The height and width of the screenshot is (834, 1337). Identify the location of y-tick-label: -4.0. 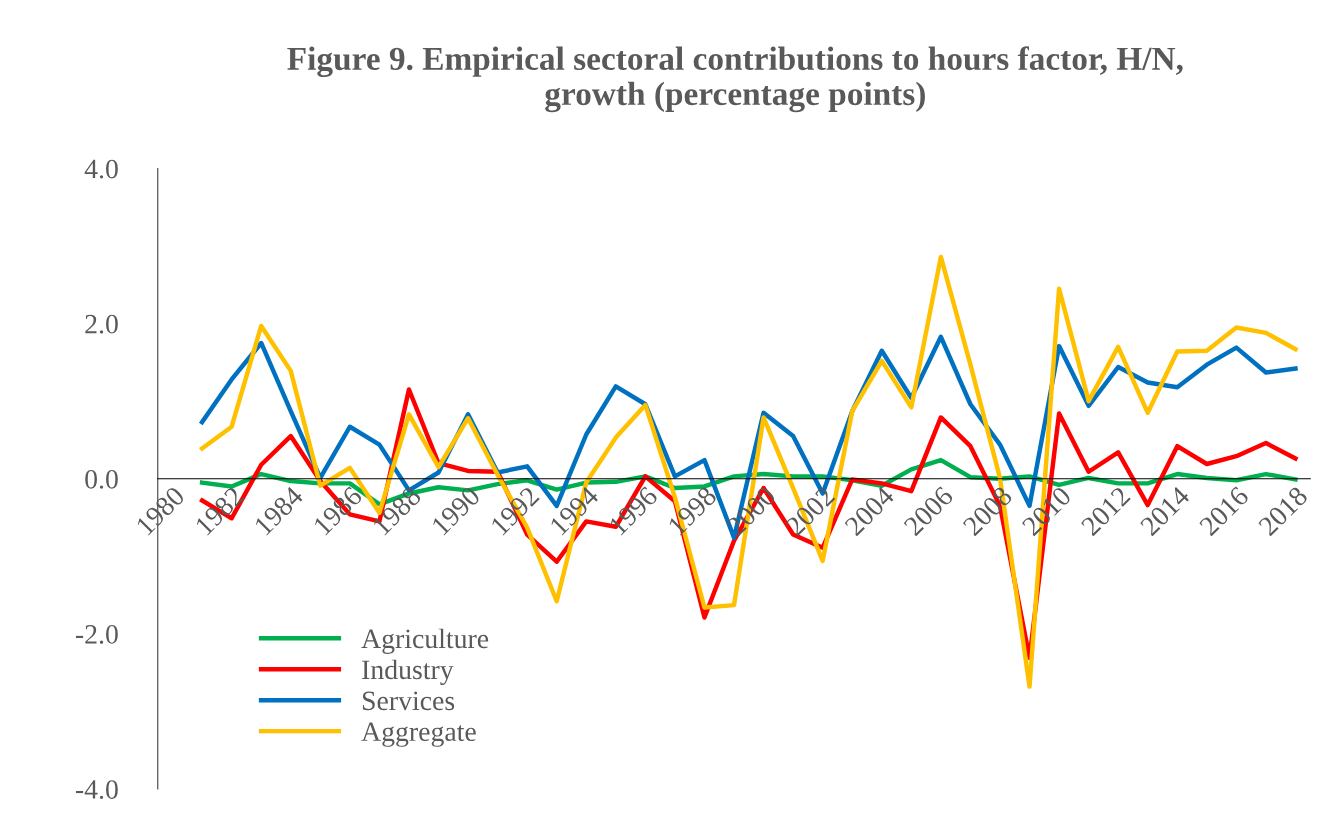
(96, 789).